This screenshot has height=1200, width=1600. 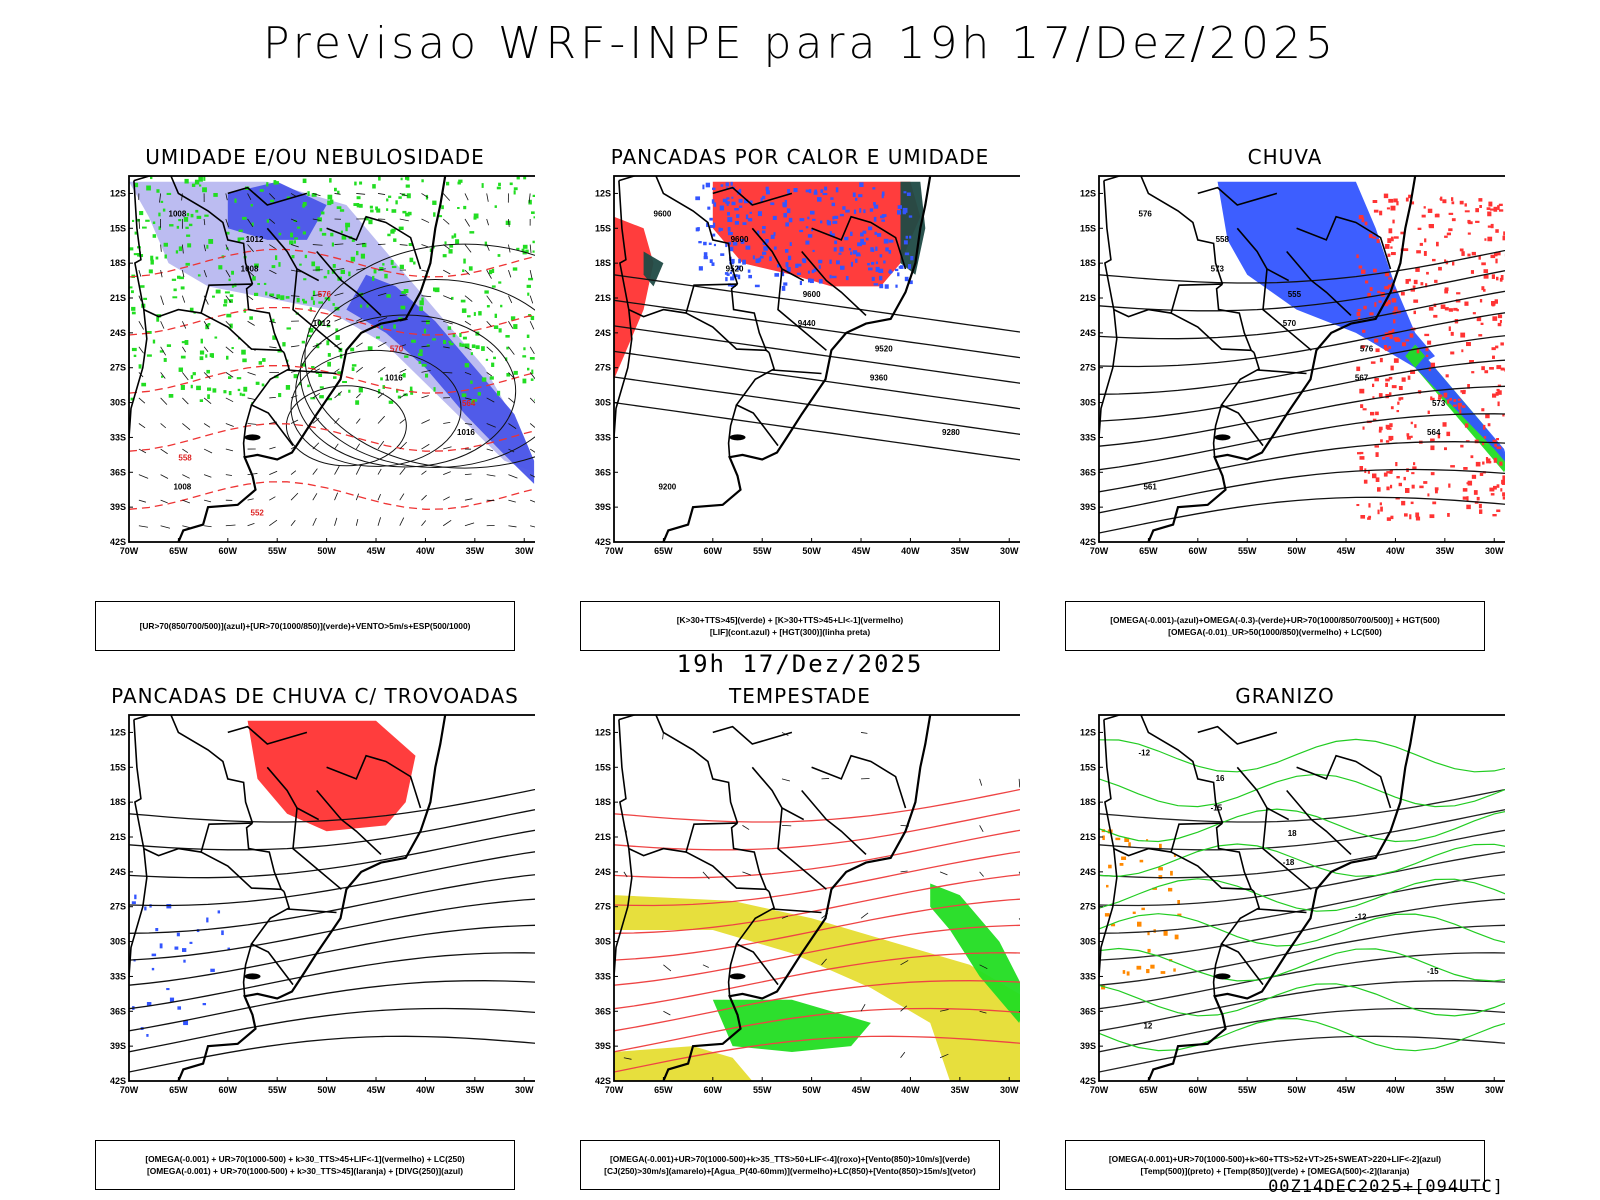 What do you see at coordinates (603, 542) in the screenshot?
I see `lat-tick-label: 42S` at bounding box center [603, 542].